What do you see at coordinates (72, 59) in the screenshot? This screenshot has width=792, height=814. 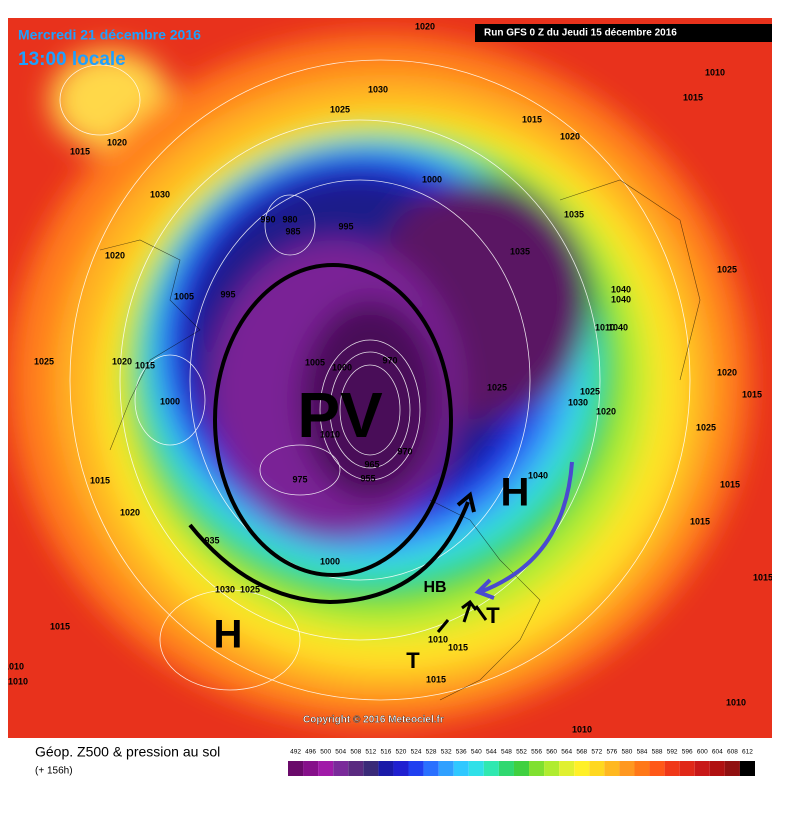 I see `time-text: 13:00 locale` at bounding box center [72, 59].